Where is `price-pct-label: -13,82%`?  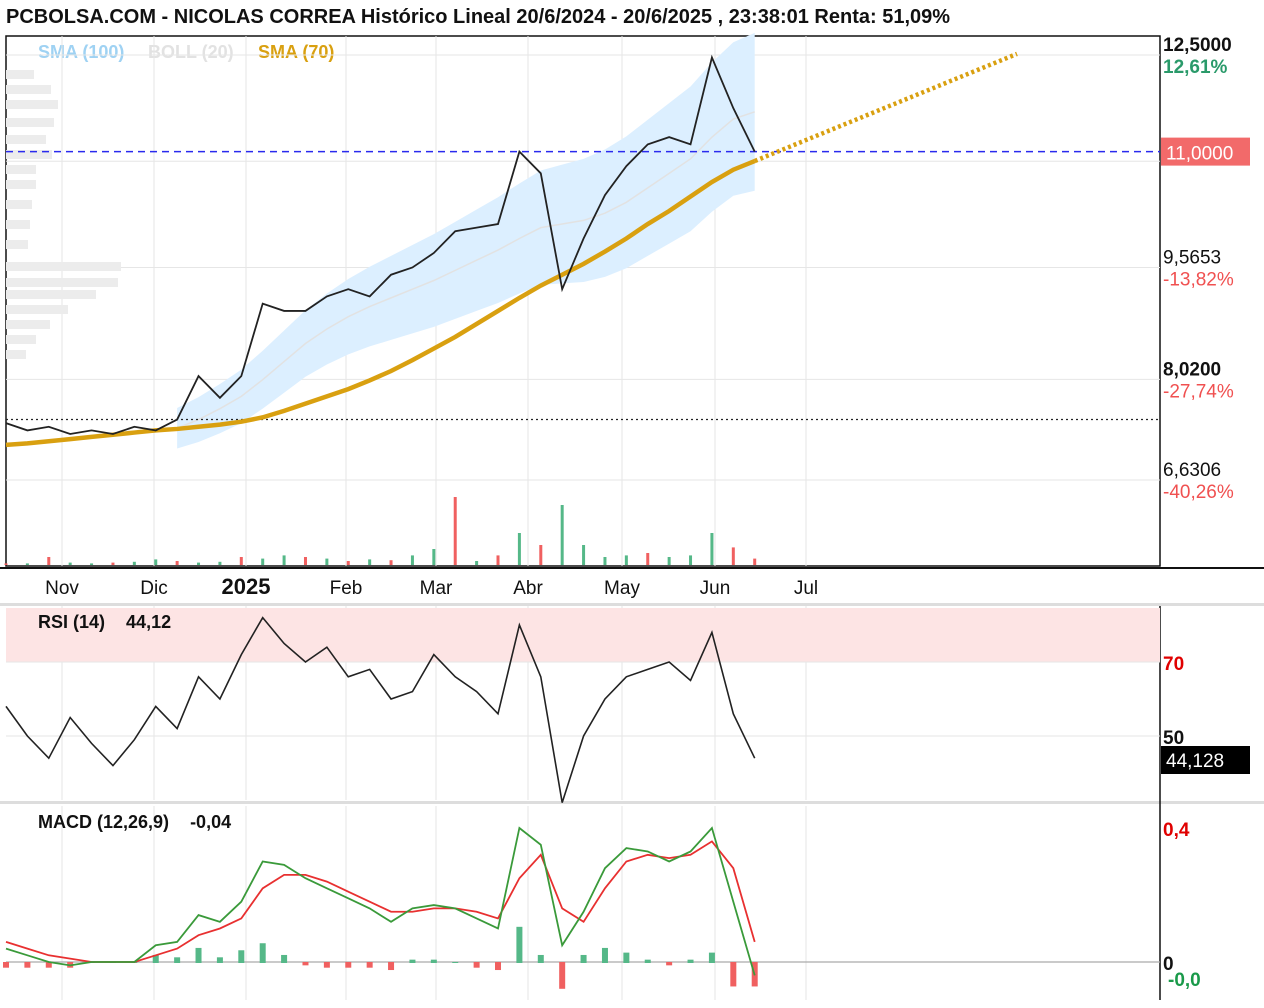 price-pct-label: -13,82% is located at coordinates (1198, 280).